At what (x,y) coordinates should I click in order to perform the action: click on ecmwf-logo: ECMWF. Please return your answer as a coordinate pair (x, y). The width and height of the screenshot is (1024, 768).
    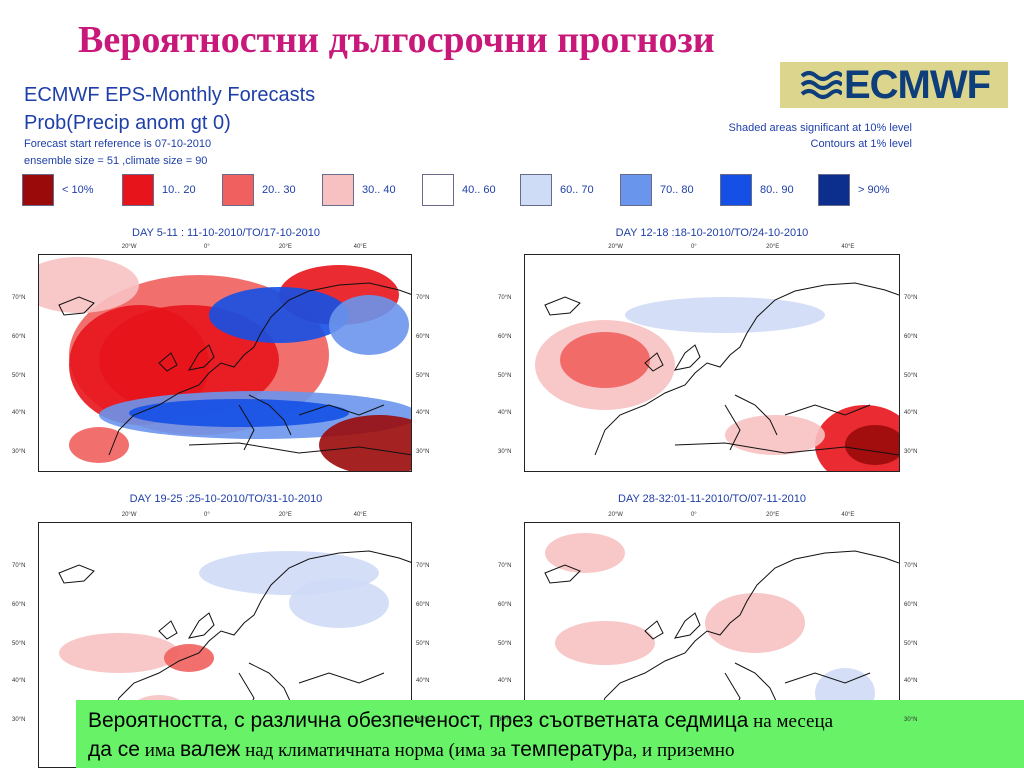
    Looking at the image, I should click on (894, 85).